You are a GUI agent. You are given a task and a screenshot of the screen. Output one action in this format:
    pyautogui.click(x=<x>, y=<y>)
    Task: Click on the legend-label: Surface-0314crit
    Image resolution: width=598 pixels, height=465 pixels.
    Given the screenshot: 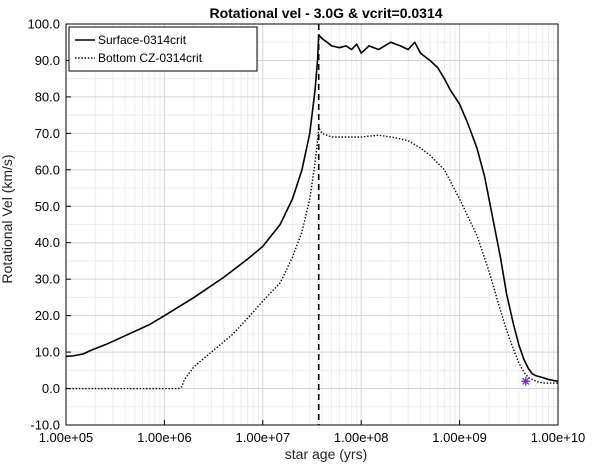 What is the action you would take?
    pyautogui.click(x=142, y=40)
    